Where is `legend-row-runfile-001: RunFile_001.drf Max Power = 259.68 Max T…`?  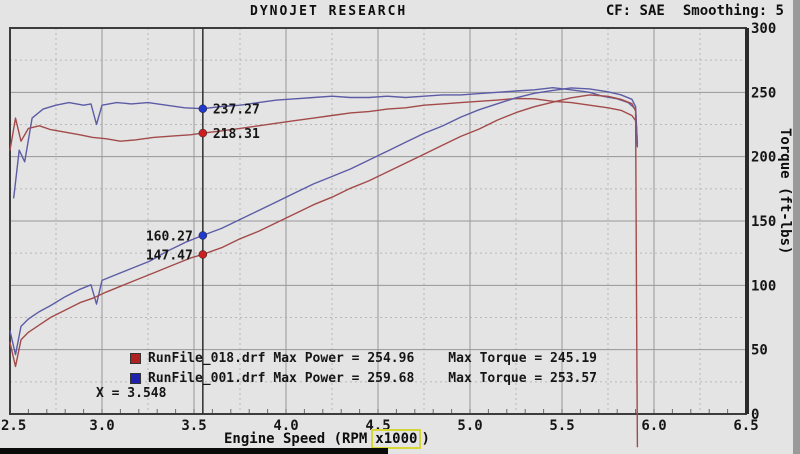
legend-row-runfile-001: RunFile_001.drf Max Power = 259.68 Max T… is located at coordinates (363, 378).